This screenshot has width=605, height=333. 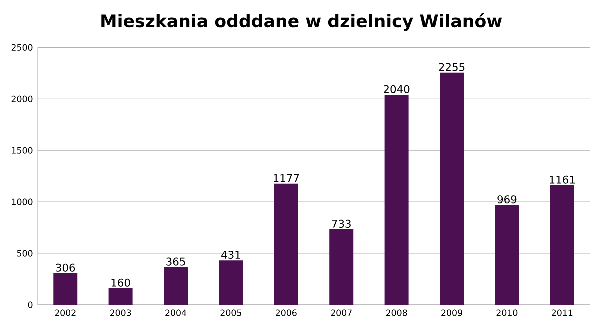 I want to click on x-tick-label: 2002, so click(x=65, y=313).